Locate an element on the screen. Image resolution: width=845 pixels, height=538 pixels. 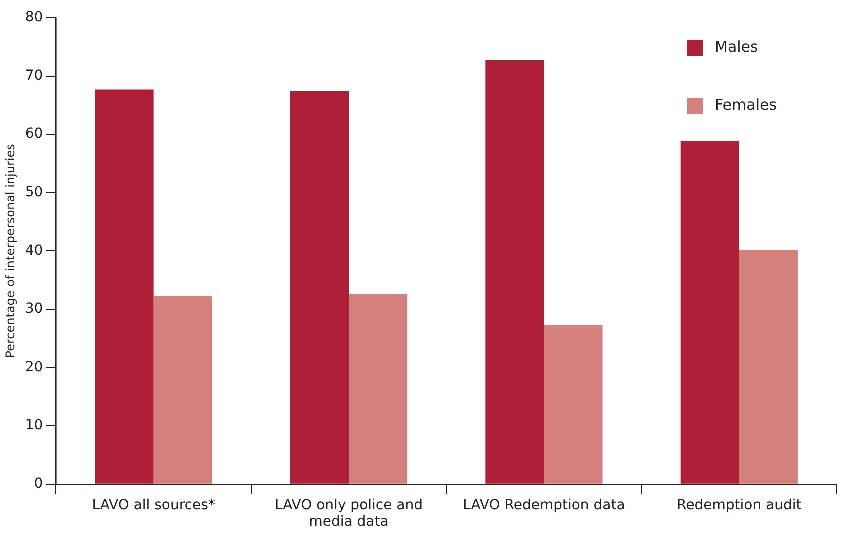
legend-label: Females is located at coordinates (746, 105).